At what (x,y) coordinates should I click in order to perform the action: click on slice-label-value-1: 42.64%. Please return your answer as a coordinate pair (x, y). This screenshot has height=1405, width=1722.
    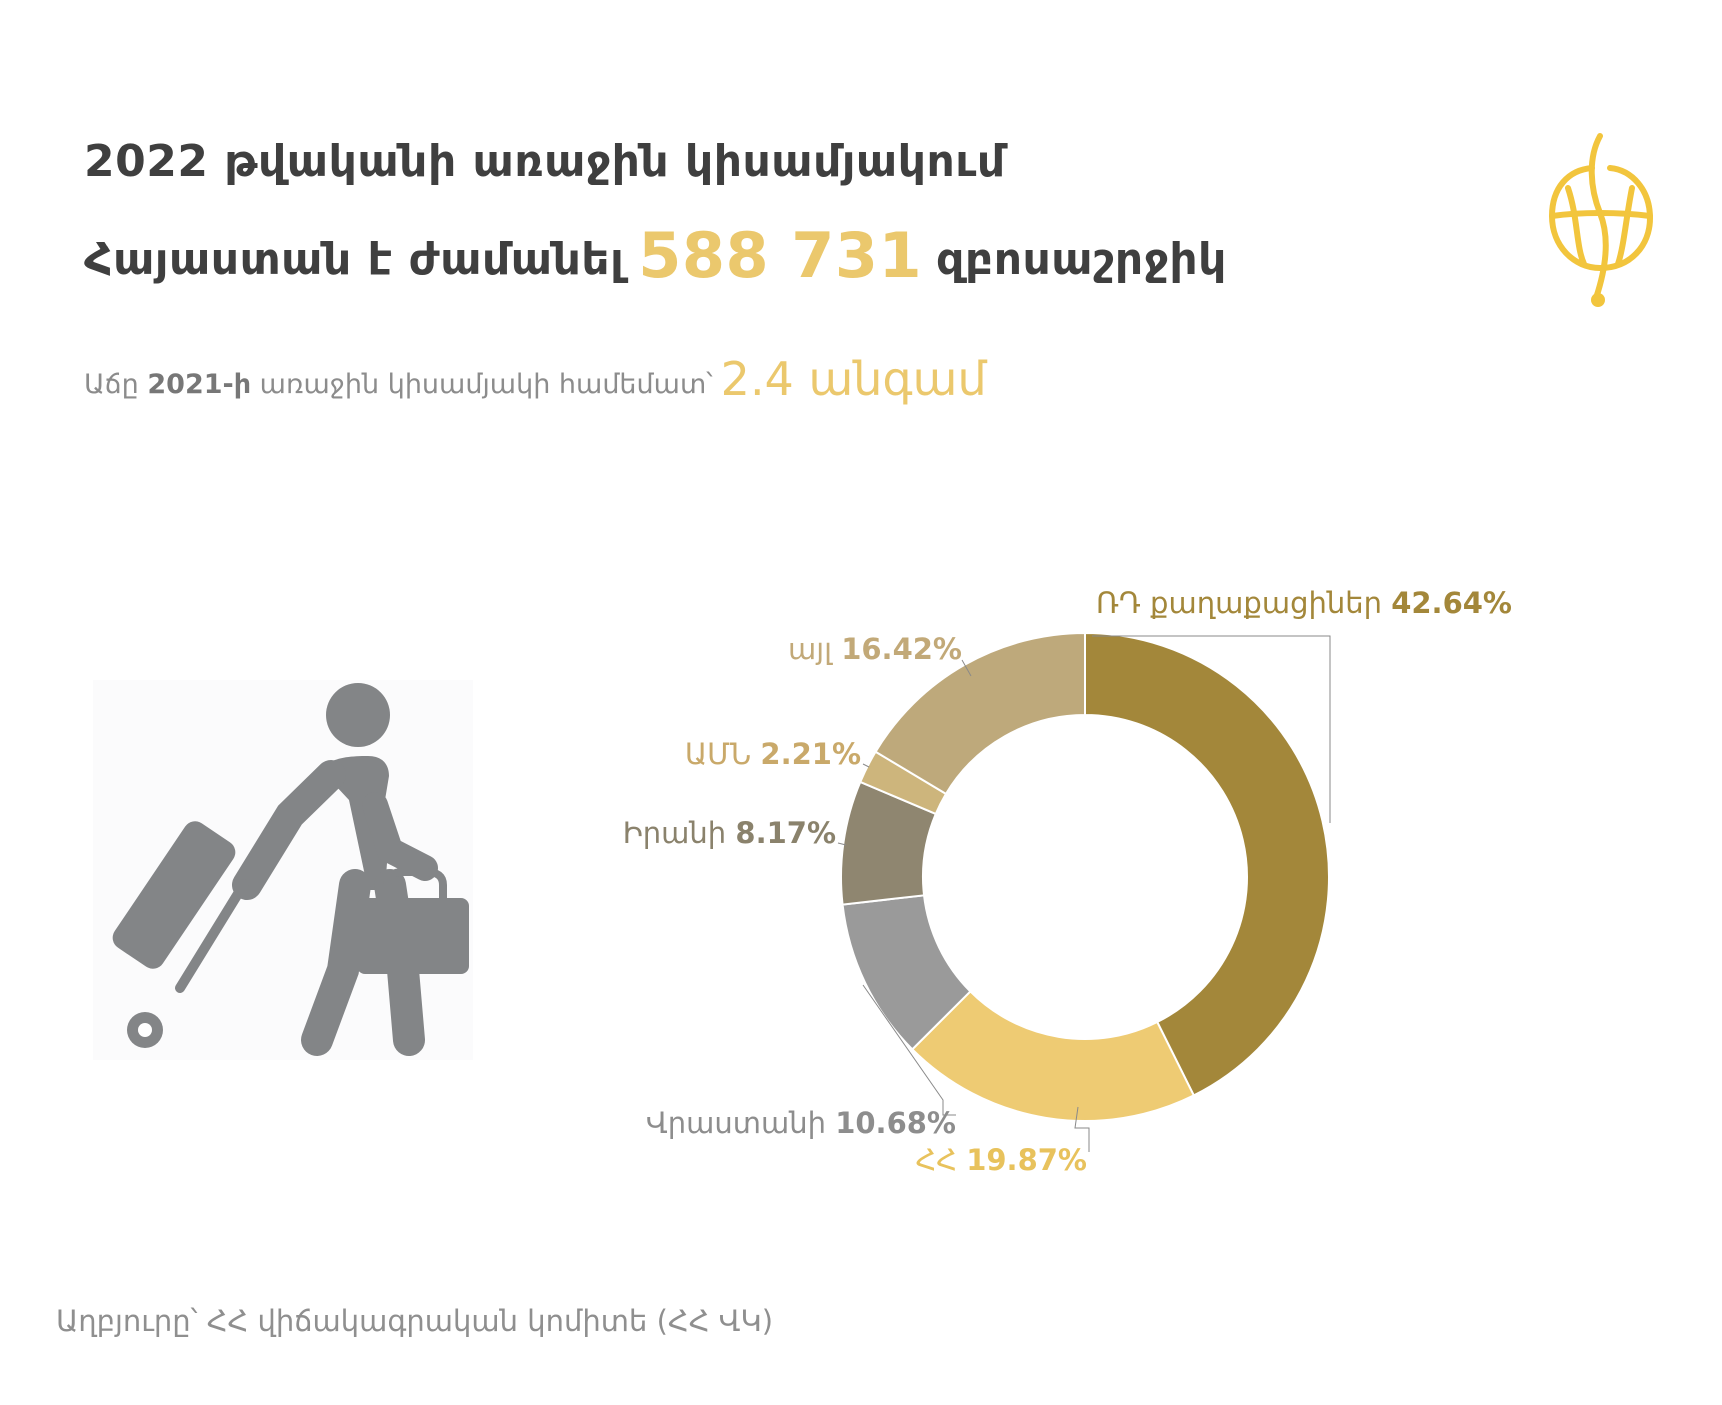
    Looking at the image, I should click on (1451, 603).